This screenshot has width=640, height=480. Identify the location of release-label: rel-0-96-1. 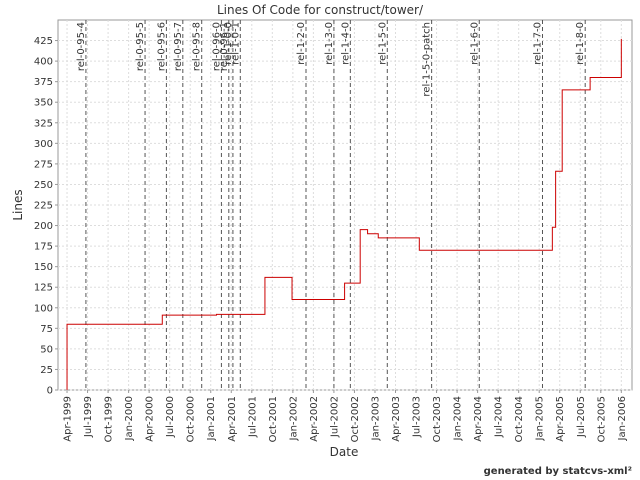
(224, 46).